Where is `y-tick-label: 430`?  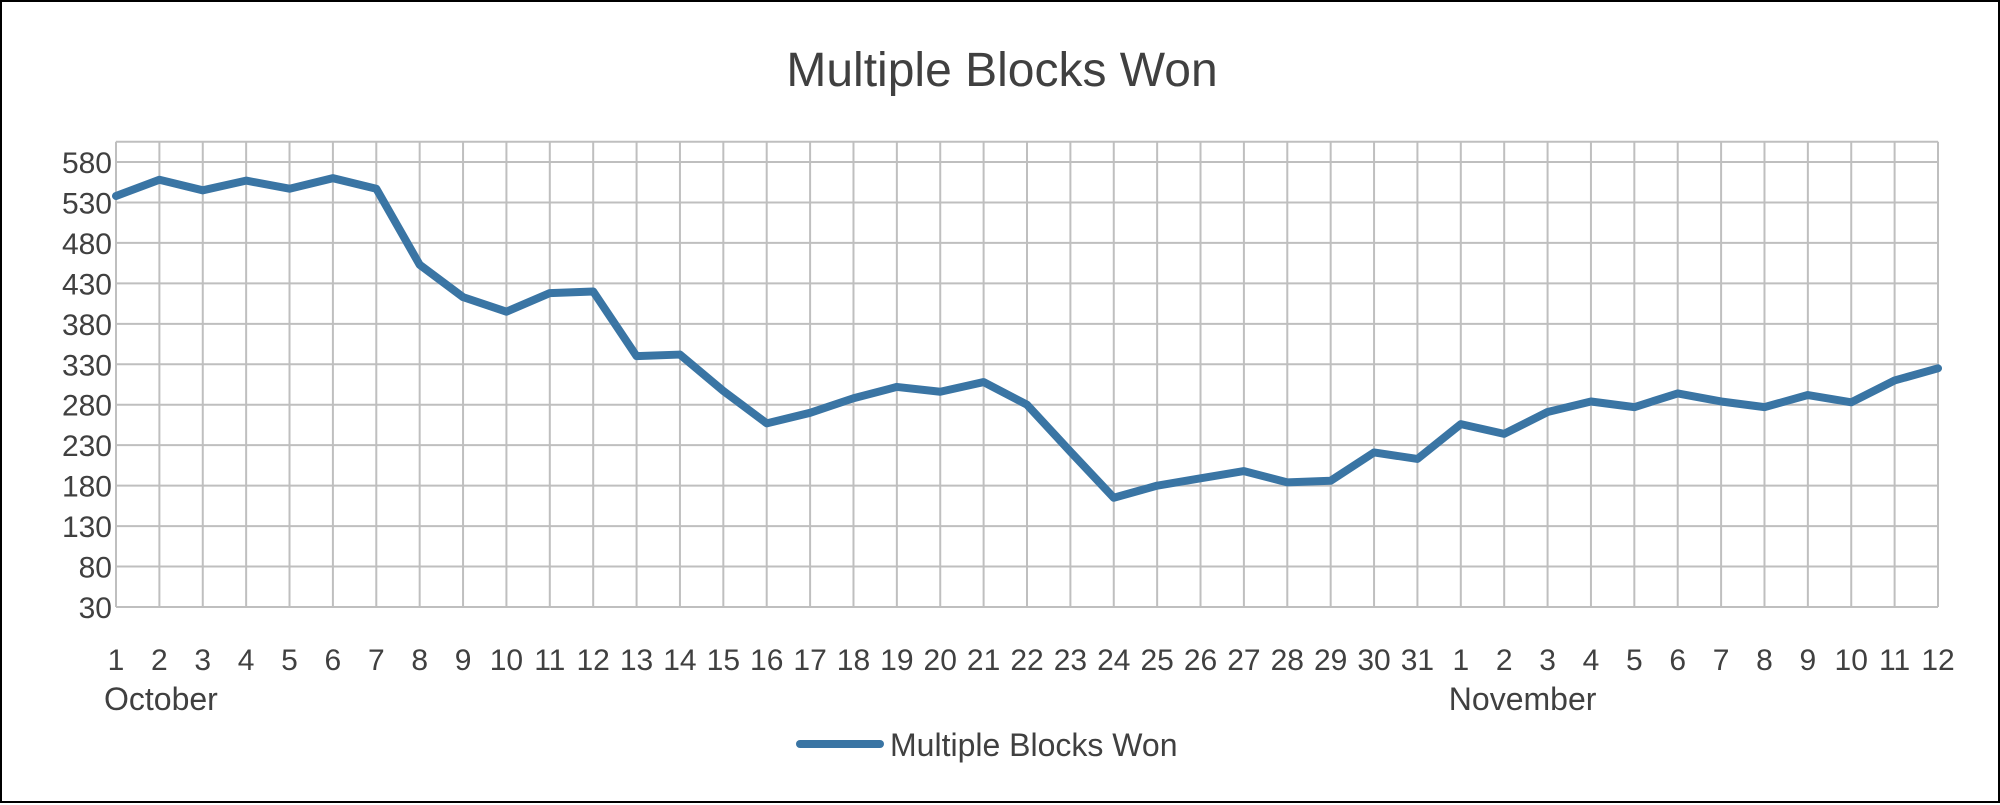
y-tick-label: 430 is located at coordinates (87, 284).